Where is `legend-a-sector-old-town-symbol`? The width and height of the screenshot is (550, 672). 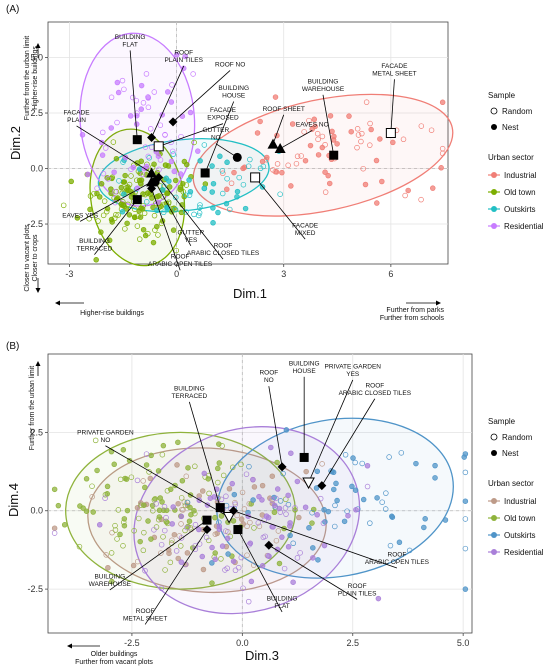
legend-a-sector-old-town-symbol is located at coordinates (494, 192).